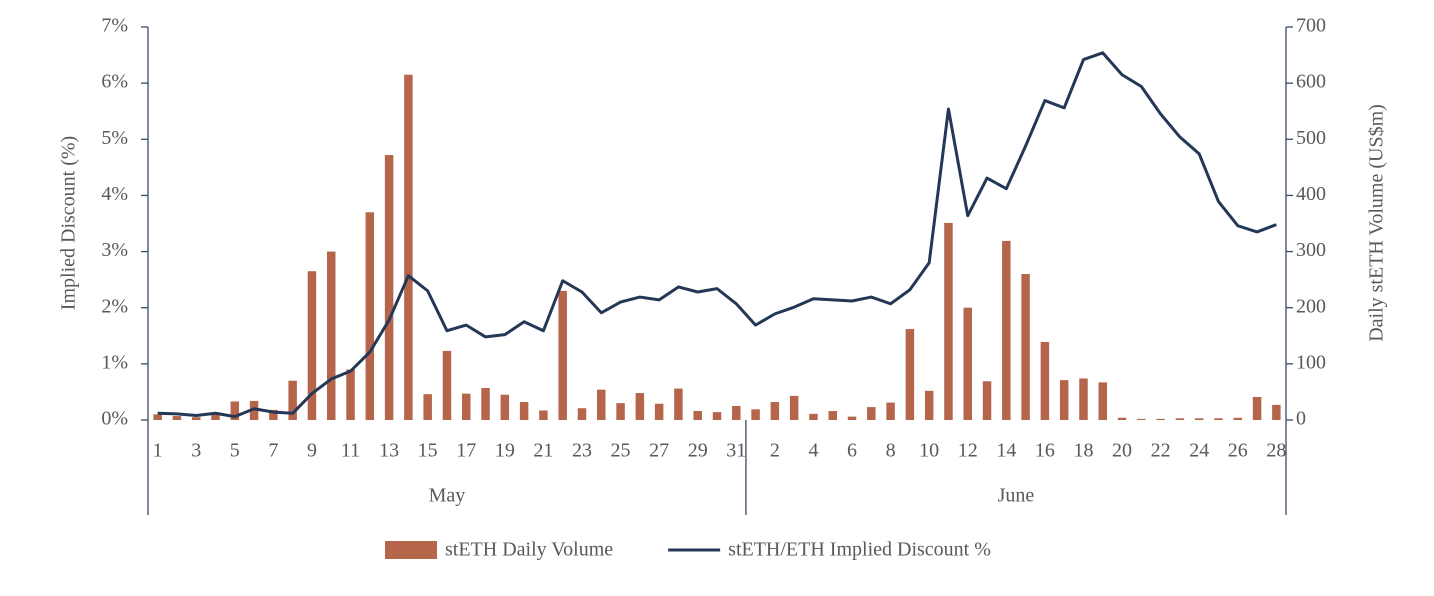  Describe the element at coordinates (114, 26) in the screenshot. I see `y-tick-label: 7%` at that location.